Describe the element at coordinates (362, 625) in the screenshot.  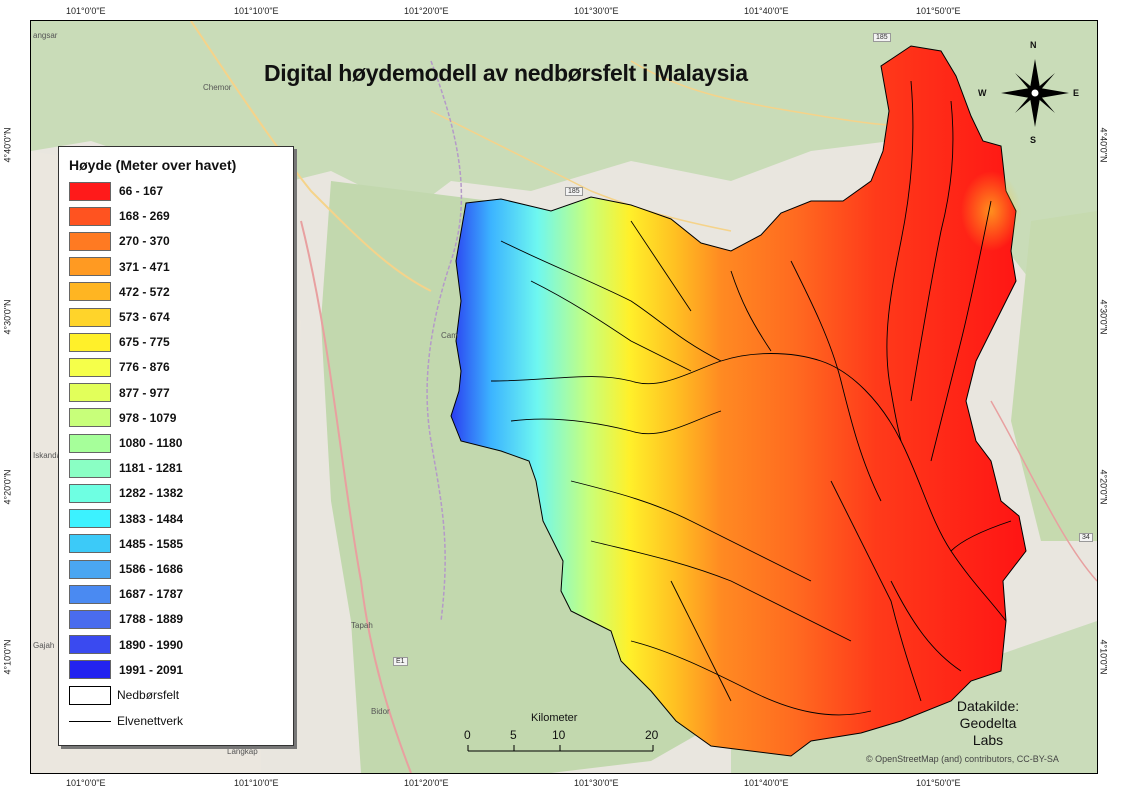
I see `place-tapah: Tapah` at that location.